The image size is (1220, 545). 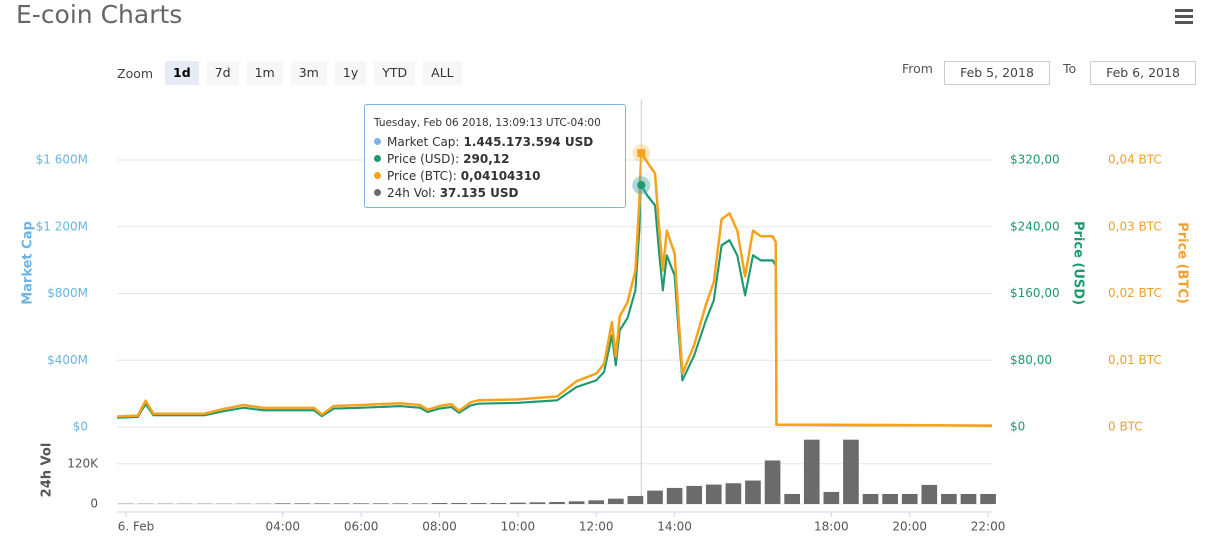 I want to click on tooltip-row: 24h Vol: 37.135 USD, so click(x=499, y=192).